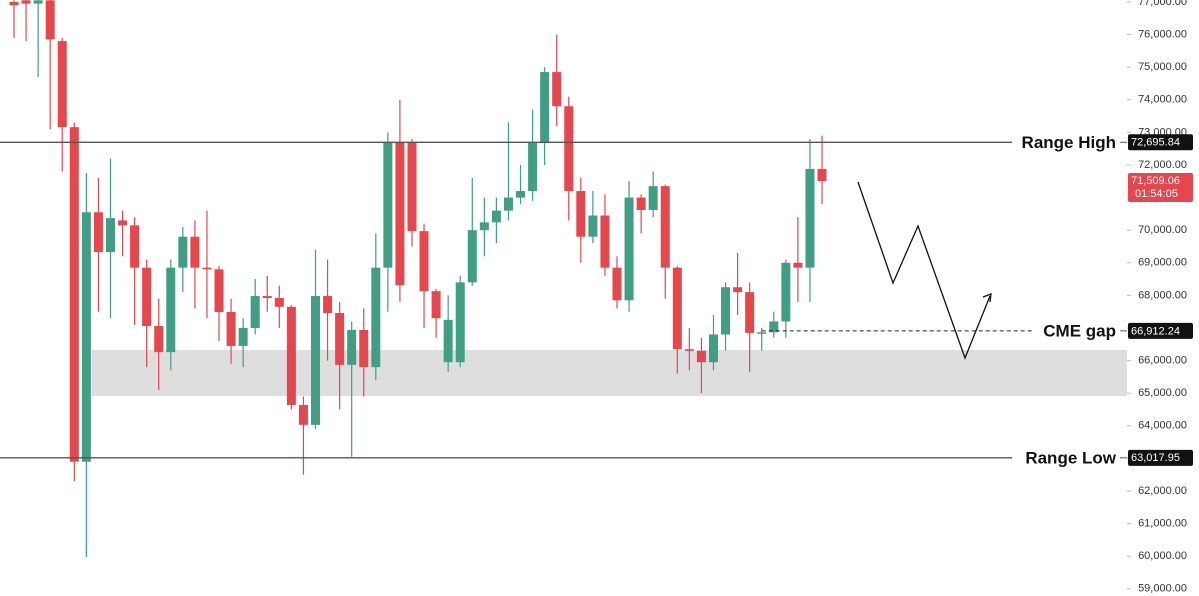 The width and height of the screenshot is (1199, 596). What do you see at coordinates (1162, 491) in the screenshot?
I see `y-tick-label: 62,000.00` at bounding box center [1162, 491].